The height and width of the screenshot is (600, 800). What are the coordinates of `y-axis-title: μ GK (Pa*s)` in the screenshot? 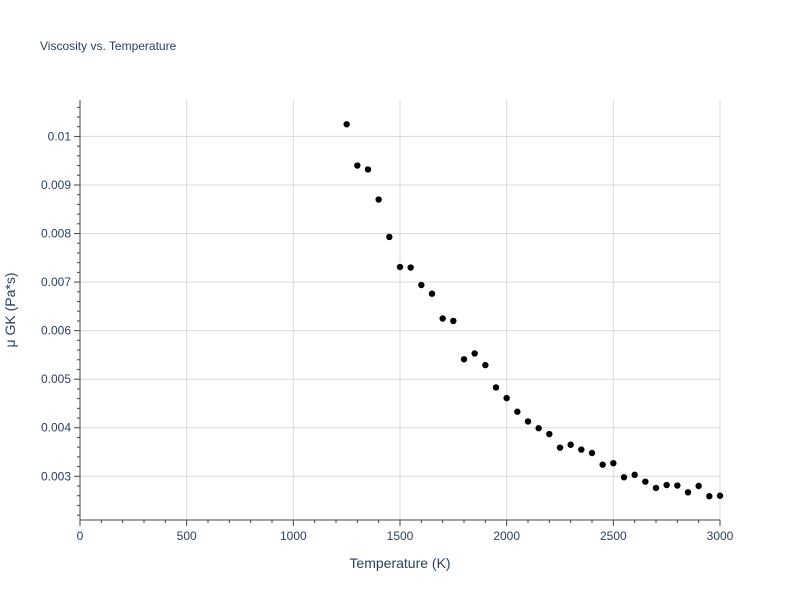 It's located at (10, 310).